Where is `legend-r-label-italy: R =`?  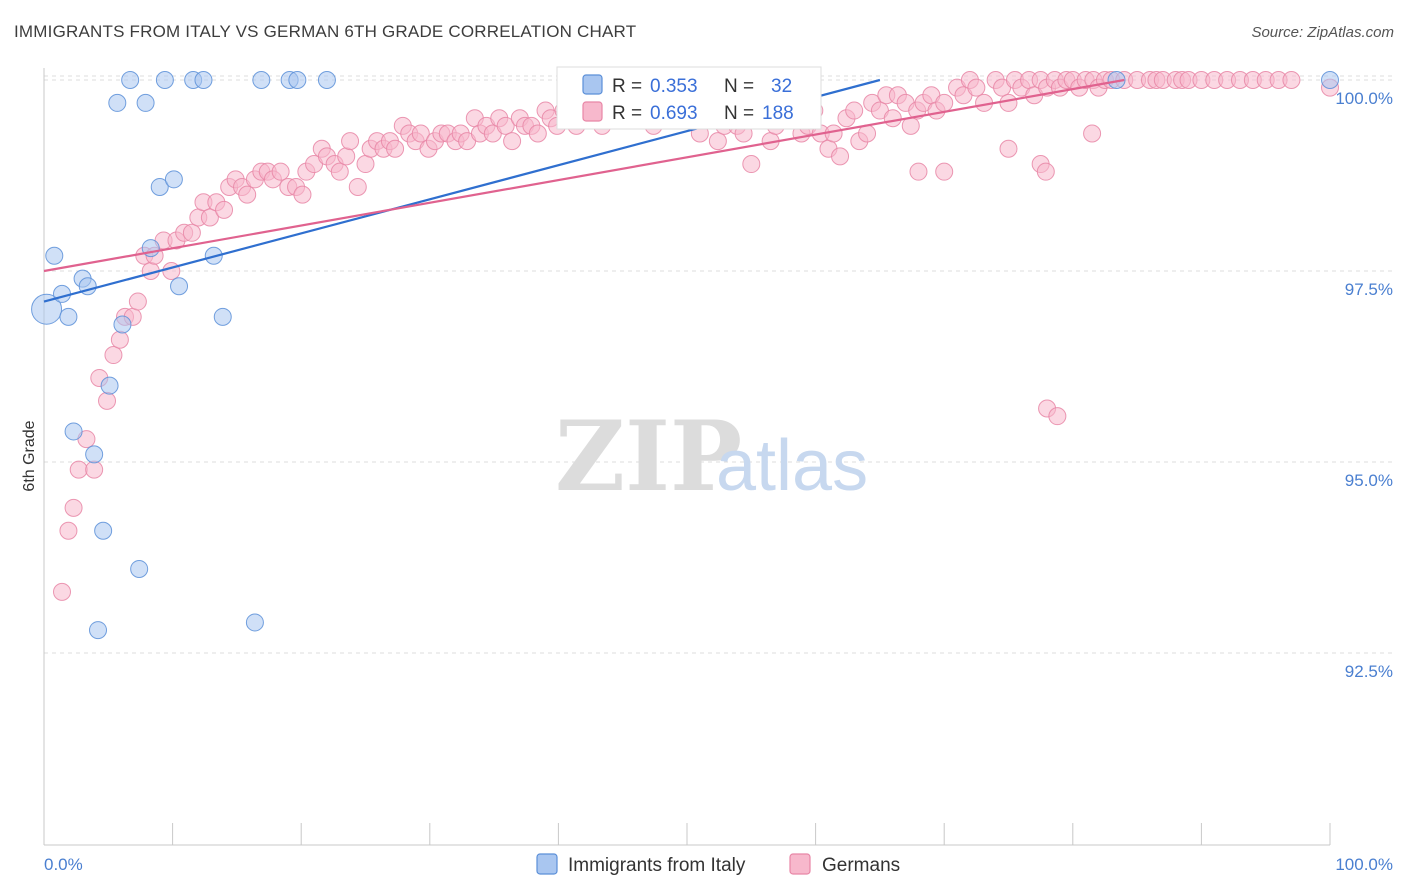 legend-r-label-italy: R = is located at coordinates (627, 86).